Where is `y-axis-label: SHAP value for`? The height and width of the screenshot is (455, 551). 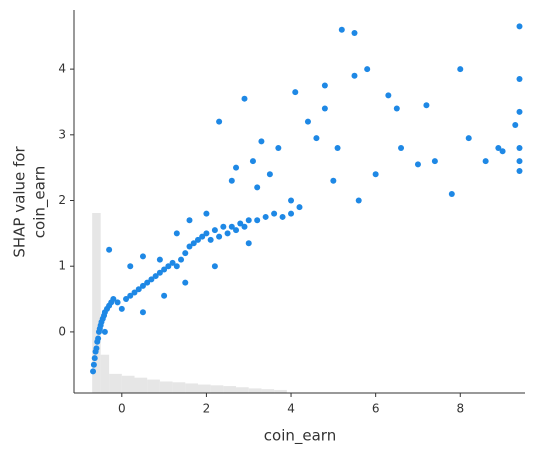 y-axis-label: SHAP value for is located at coordinates (20, 202).